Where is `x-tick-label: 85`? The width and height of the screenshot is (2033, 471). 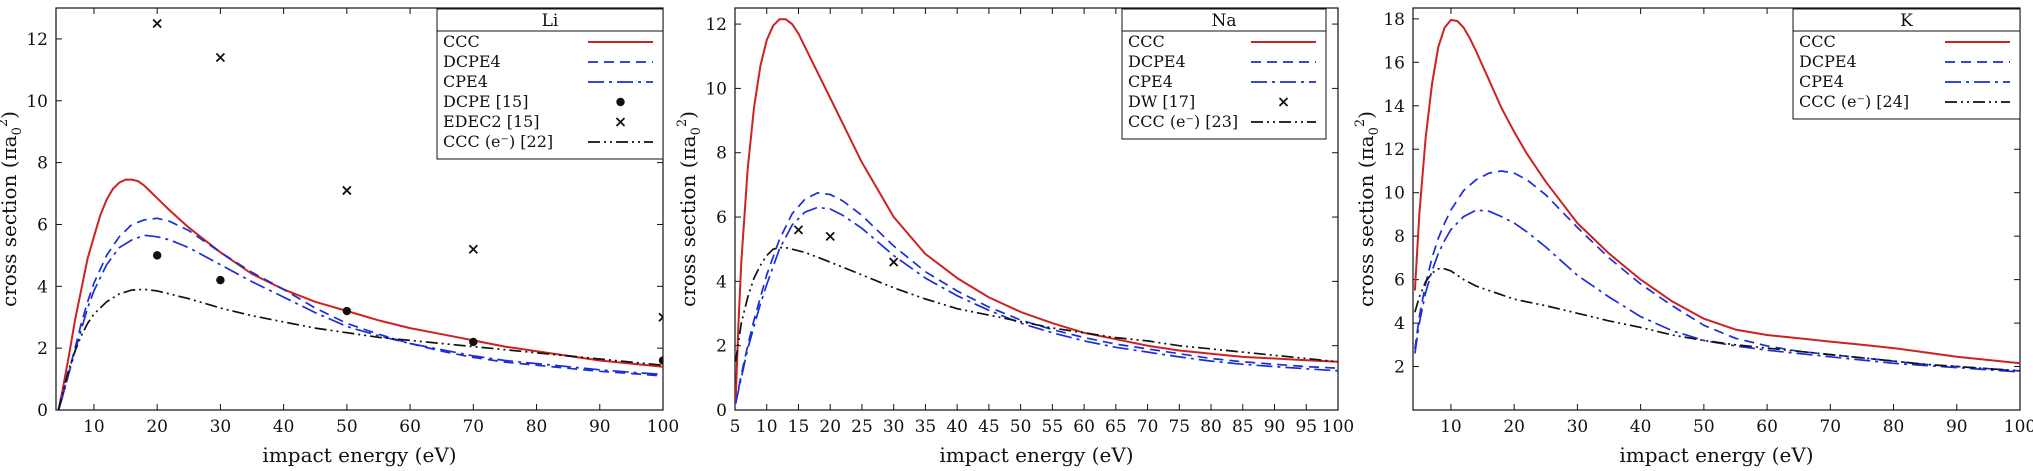 x-tick-label: 85 is located at coordinates (1243, 427).